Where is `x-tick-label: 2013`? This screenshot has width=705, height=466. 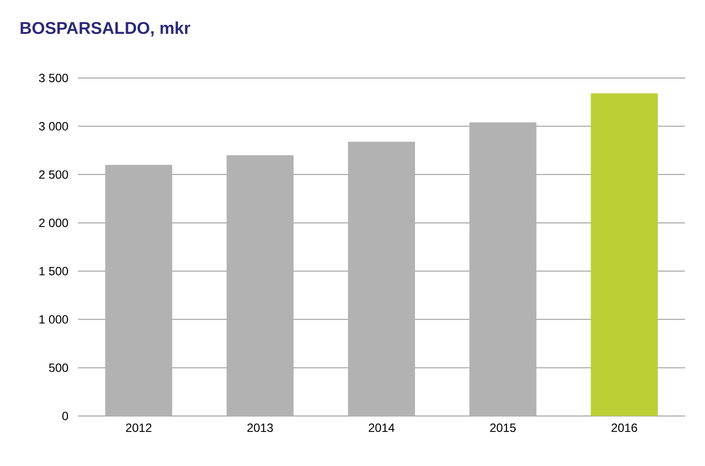
x-tick-label: 2013 is located at coordinates (260, 428).